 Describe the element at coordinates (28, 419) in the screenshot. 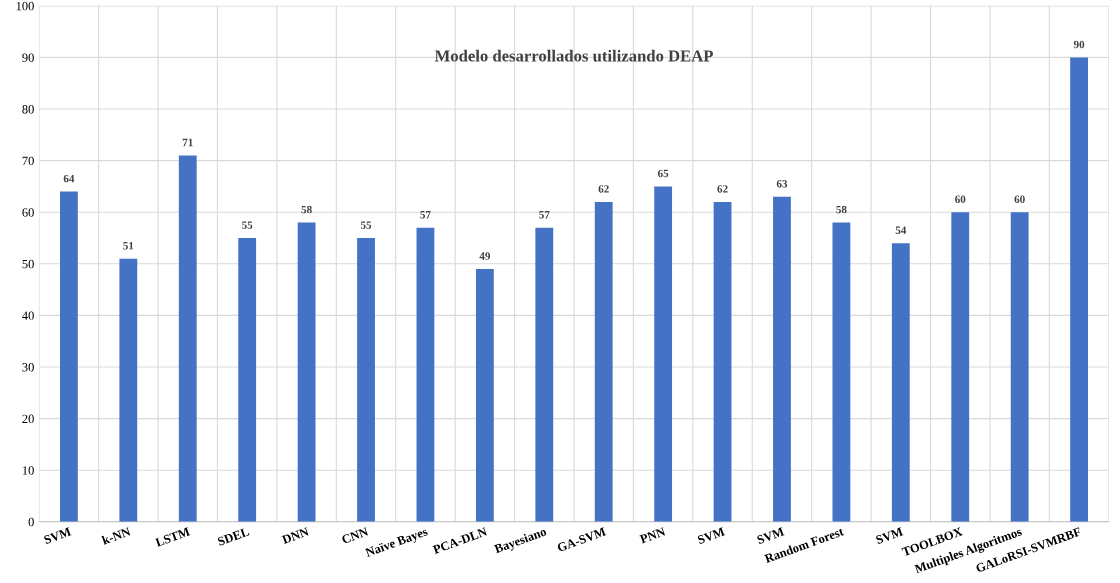

I see `y-tick-label: 20` at that location.